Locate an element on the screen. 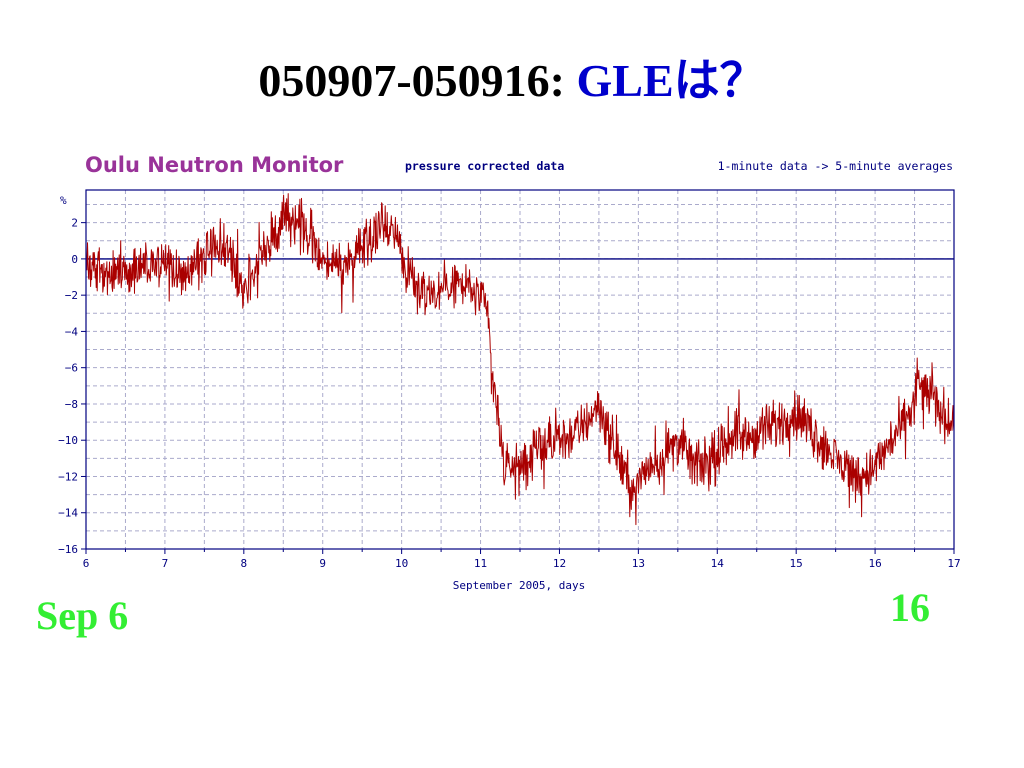  x-tick-label: 14 is located at coordinates (718, 563).